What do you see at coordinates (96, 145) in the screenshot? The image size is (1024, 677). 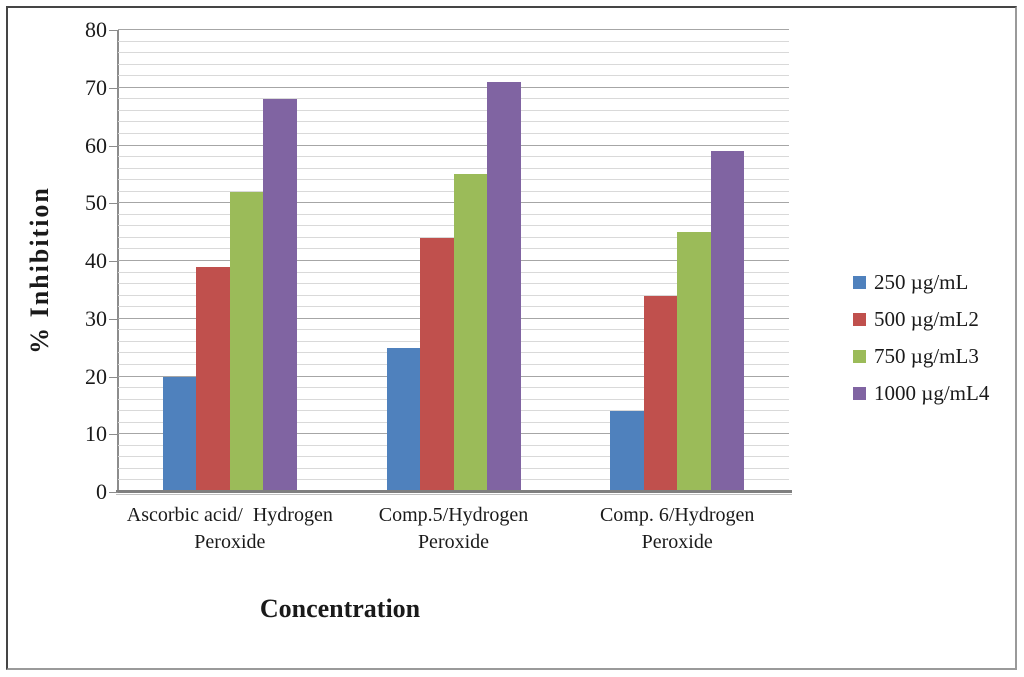 I see `y-tick-label: 60` at bounding box center [96, 145].